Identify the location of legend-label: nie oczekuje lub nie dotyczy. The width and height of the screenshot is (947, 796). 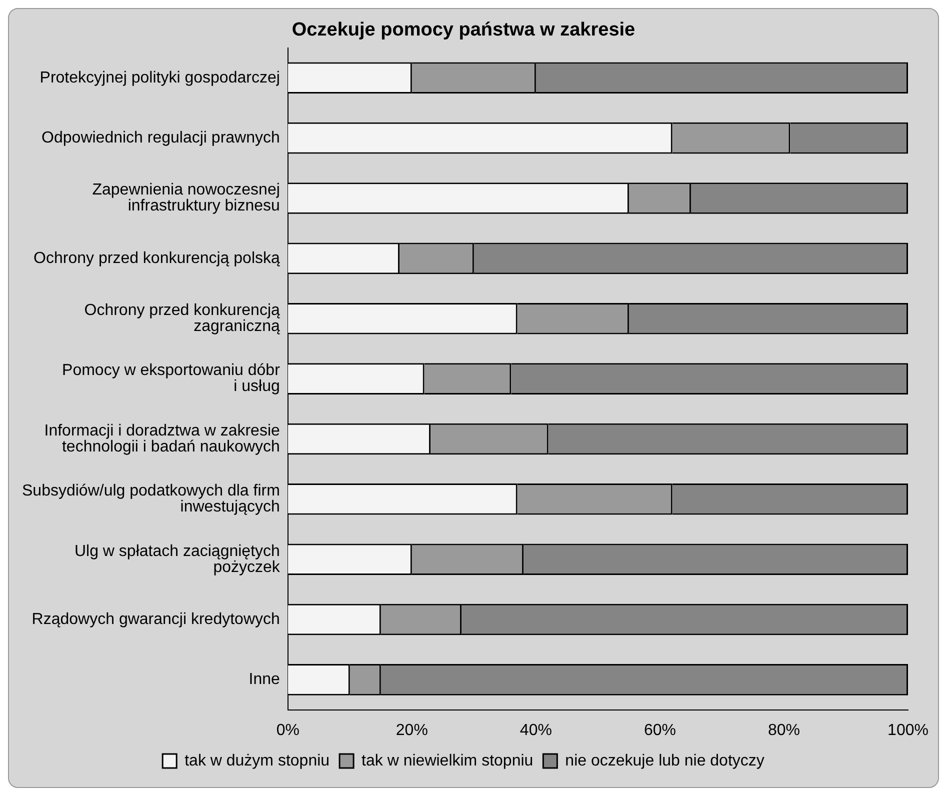
(664, 761).